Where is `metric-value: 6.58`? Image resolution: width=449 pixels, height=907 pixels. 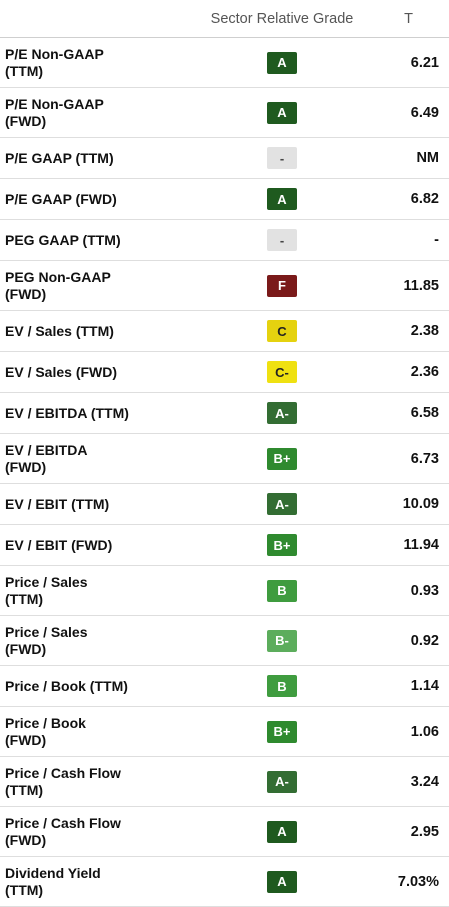 metric-value: 6.58 is located at coordinates (424, 413).